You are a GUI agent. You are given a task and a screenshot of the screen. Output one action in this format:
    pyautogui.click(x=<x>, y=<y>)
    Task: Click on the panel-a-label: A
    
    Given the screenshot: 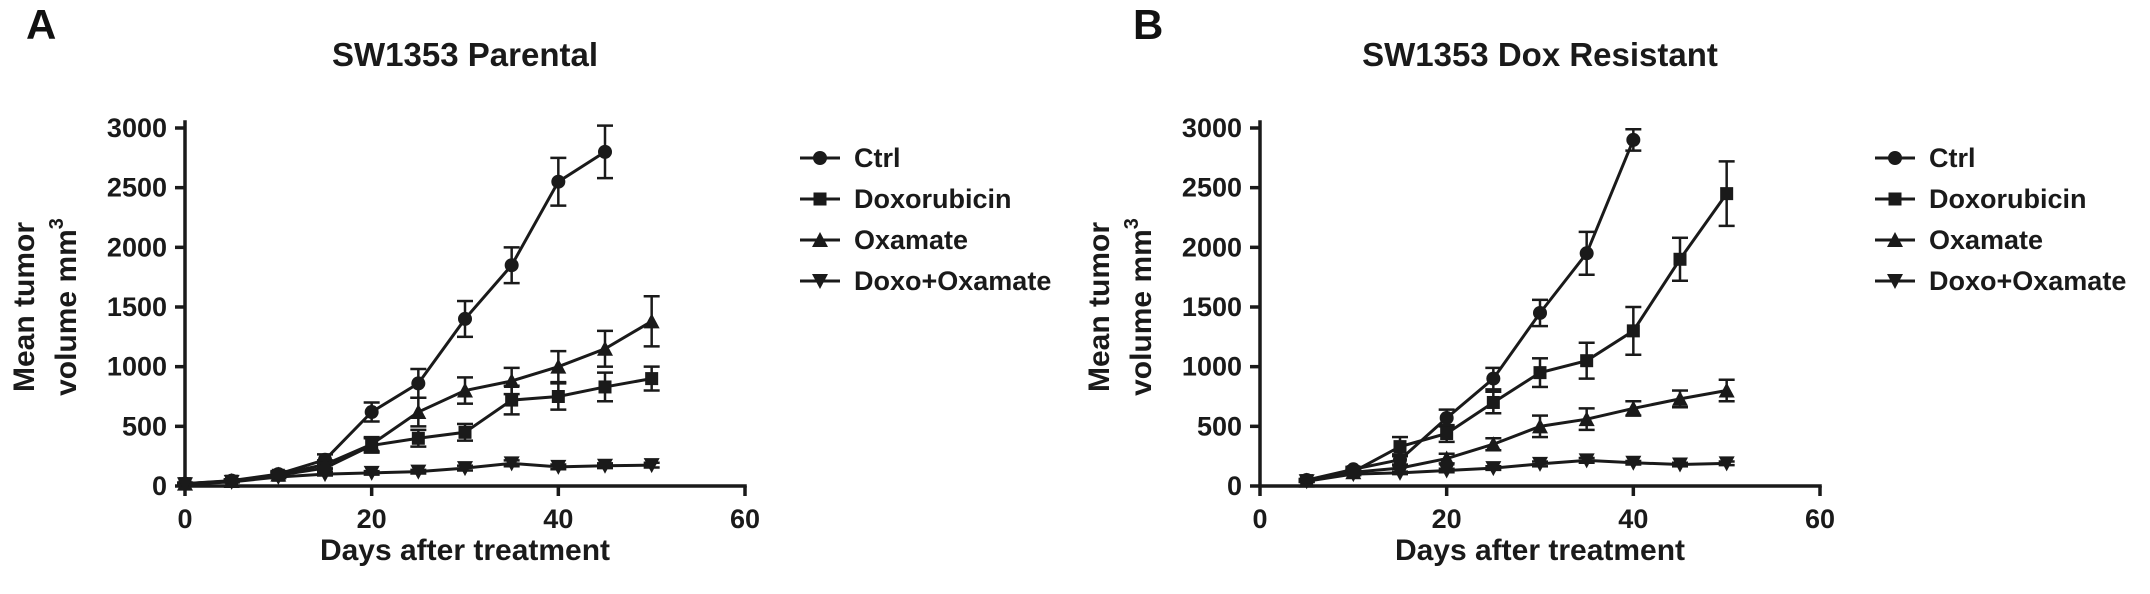 What is the action you would take?
    pyautogui.click(x=41, y=24)
    